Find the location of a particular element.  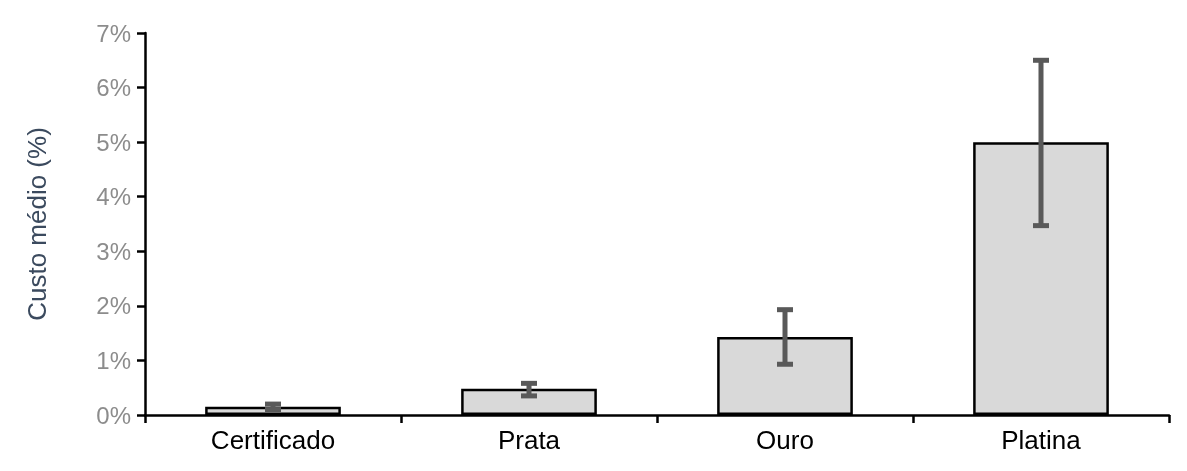

y-tick-label: 1% is located at coordinates (113, 360).